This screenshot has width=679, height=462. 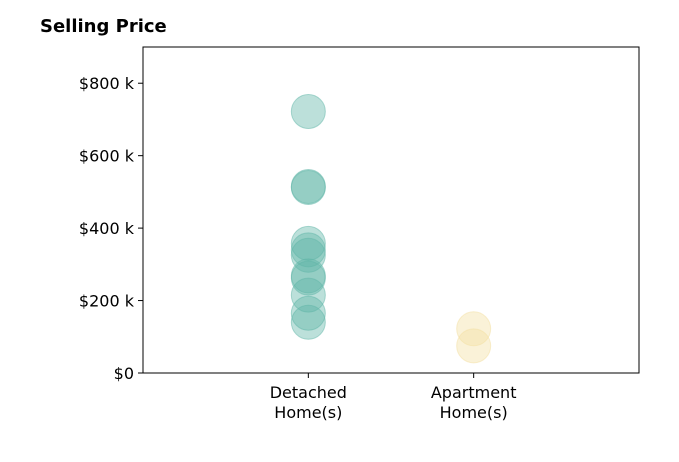 What do you see at coordinates (474, 392) in the screenshot?
I see `x-tick-label: Apartment` at bounding box center [474, 392].